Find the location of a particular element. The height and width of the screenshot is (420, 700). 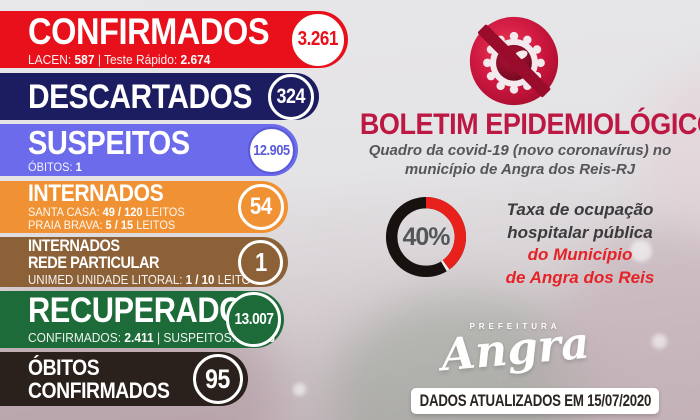

footer-update-text: DADOS ATUALIZADOS EM 15/07/2020 is located at coordinates (535, 400).